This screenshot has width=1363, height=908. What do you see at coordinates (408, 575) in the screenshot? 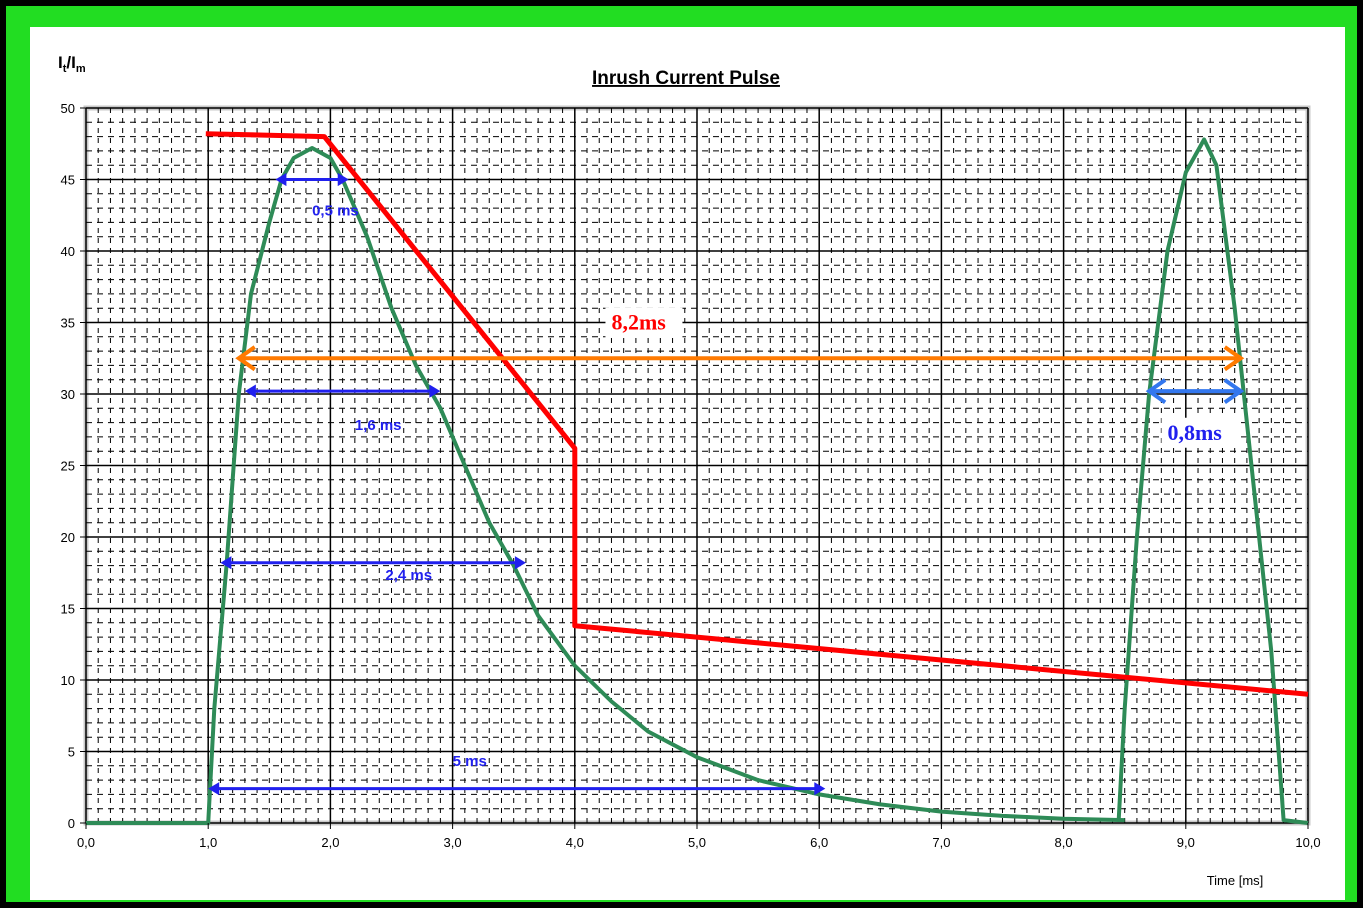
I see `annotation-label: 2,4 ms` at bounding box center [408, 575].